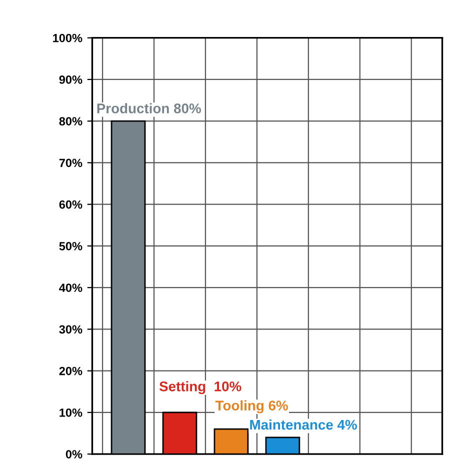 The image size is (473, 473). What do you see at coordinates (70, 163) in the screenshot?
I see `y-tick-label: 70%` at bounding box center [70, 163].